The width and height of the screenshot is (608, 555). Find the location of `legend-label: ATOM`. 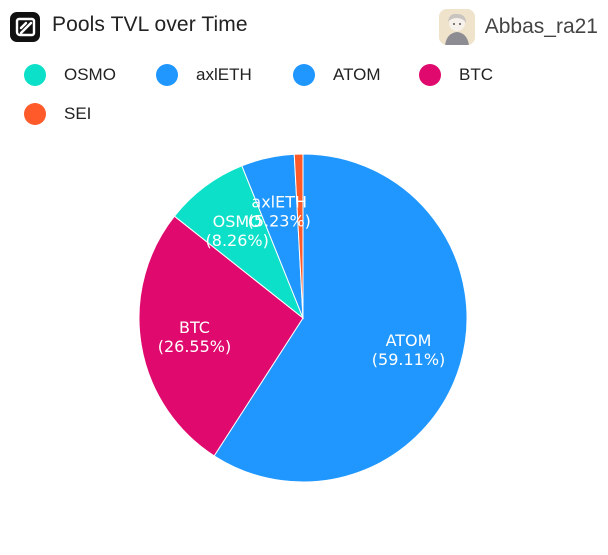

legend-label: ATOM is located at coordinates (357, 74).